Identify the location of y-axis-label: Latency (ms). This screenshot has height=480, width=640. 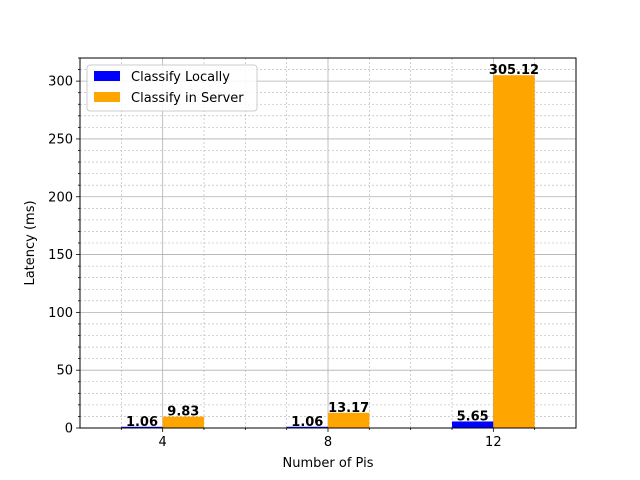
(30, 242).